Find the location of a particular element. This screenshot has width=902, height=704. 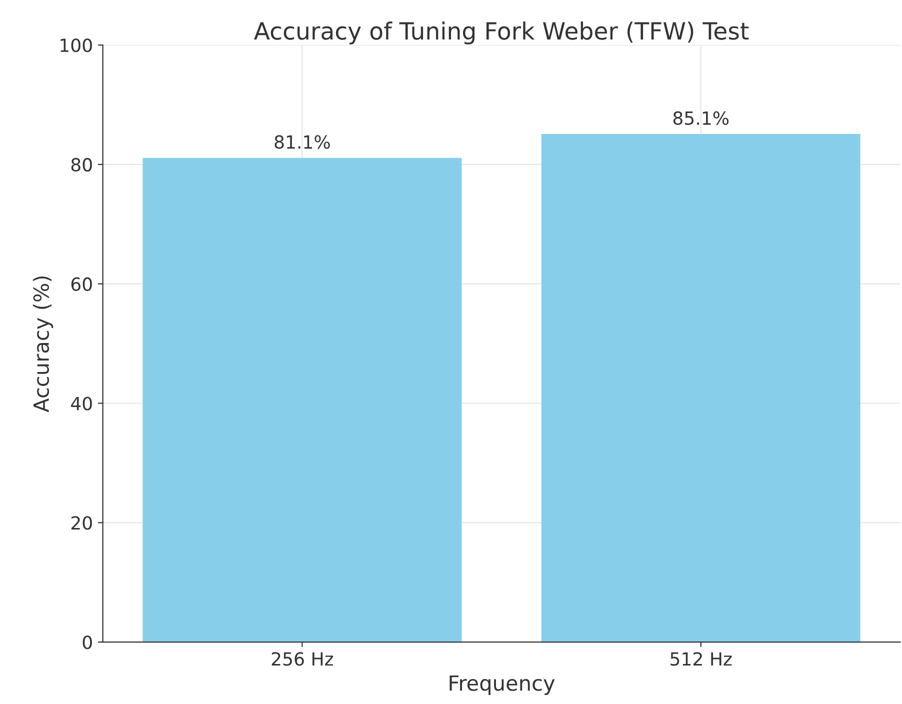

y-tick-label: 100 is located at coordinates (76, 45).